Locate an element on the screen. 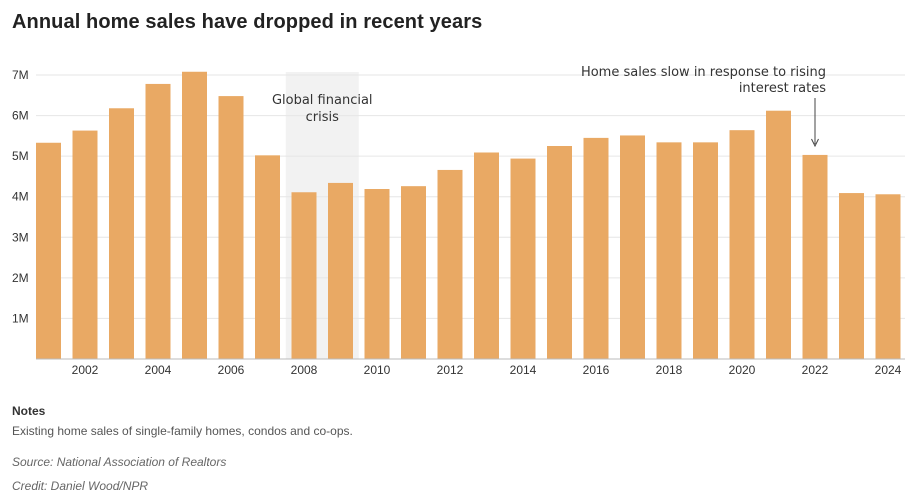 This screenshot has height=502, width=923. y-tick-label: 5M is located at coordinates (20, 156).